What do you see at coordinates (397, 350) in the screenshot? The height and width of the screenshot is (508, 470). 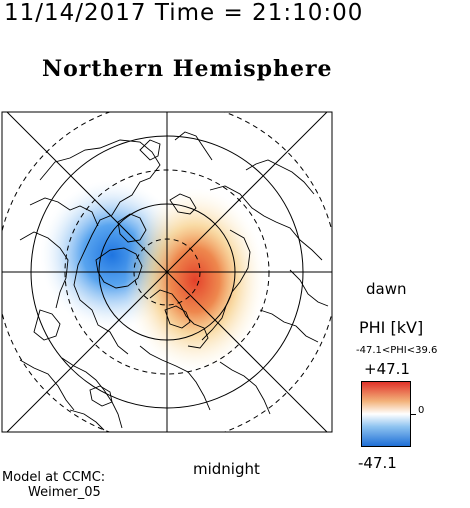 I see `colorbar-range: -47.1<PHI<39.6` at bounding box center [397, 350].